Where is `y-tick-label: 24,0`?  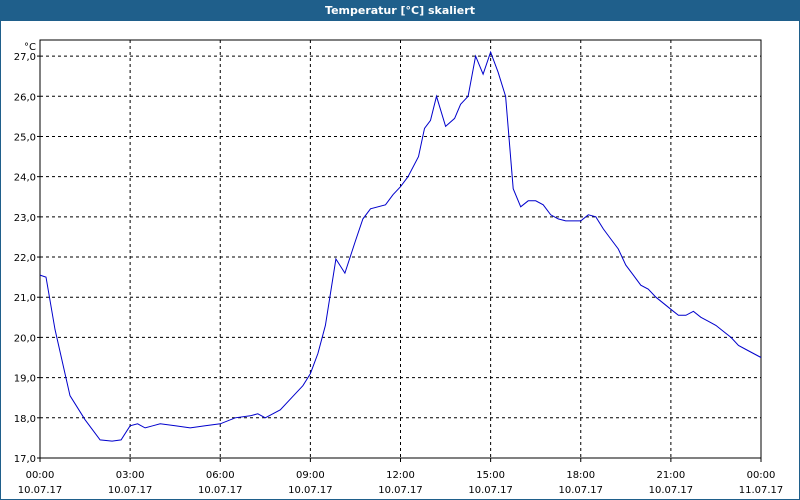 y-tick-label: 24,0 is located at coordinates (25, 178).